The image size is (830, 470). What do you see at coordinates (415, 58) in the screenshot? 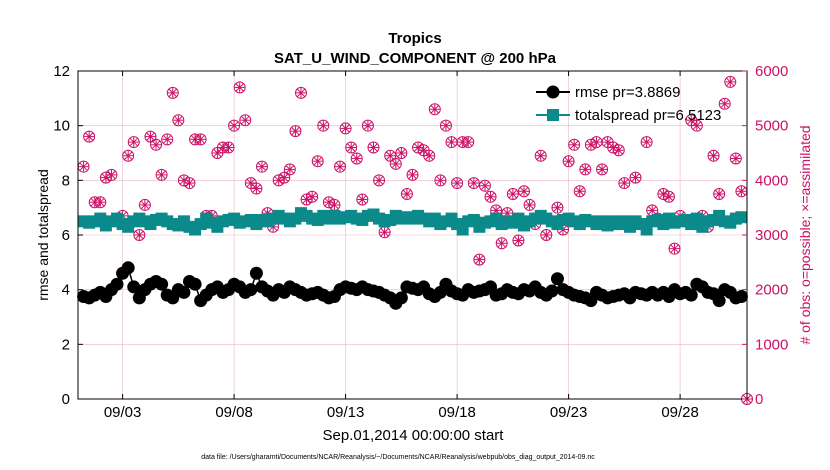
I see `chart-subtitle: SAT_U_WIND_COMPONENT @ 200 hPa` at bounding box center [415, 58].